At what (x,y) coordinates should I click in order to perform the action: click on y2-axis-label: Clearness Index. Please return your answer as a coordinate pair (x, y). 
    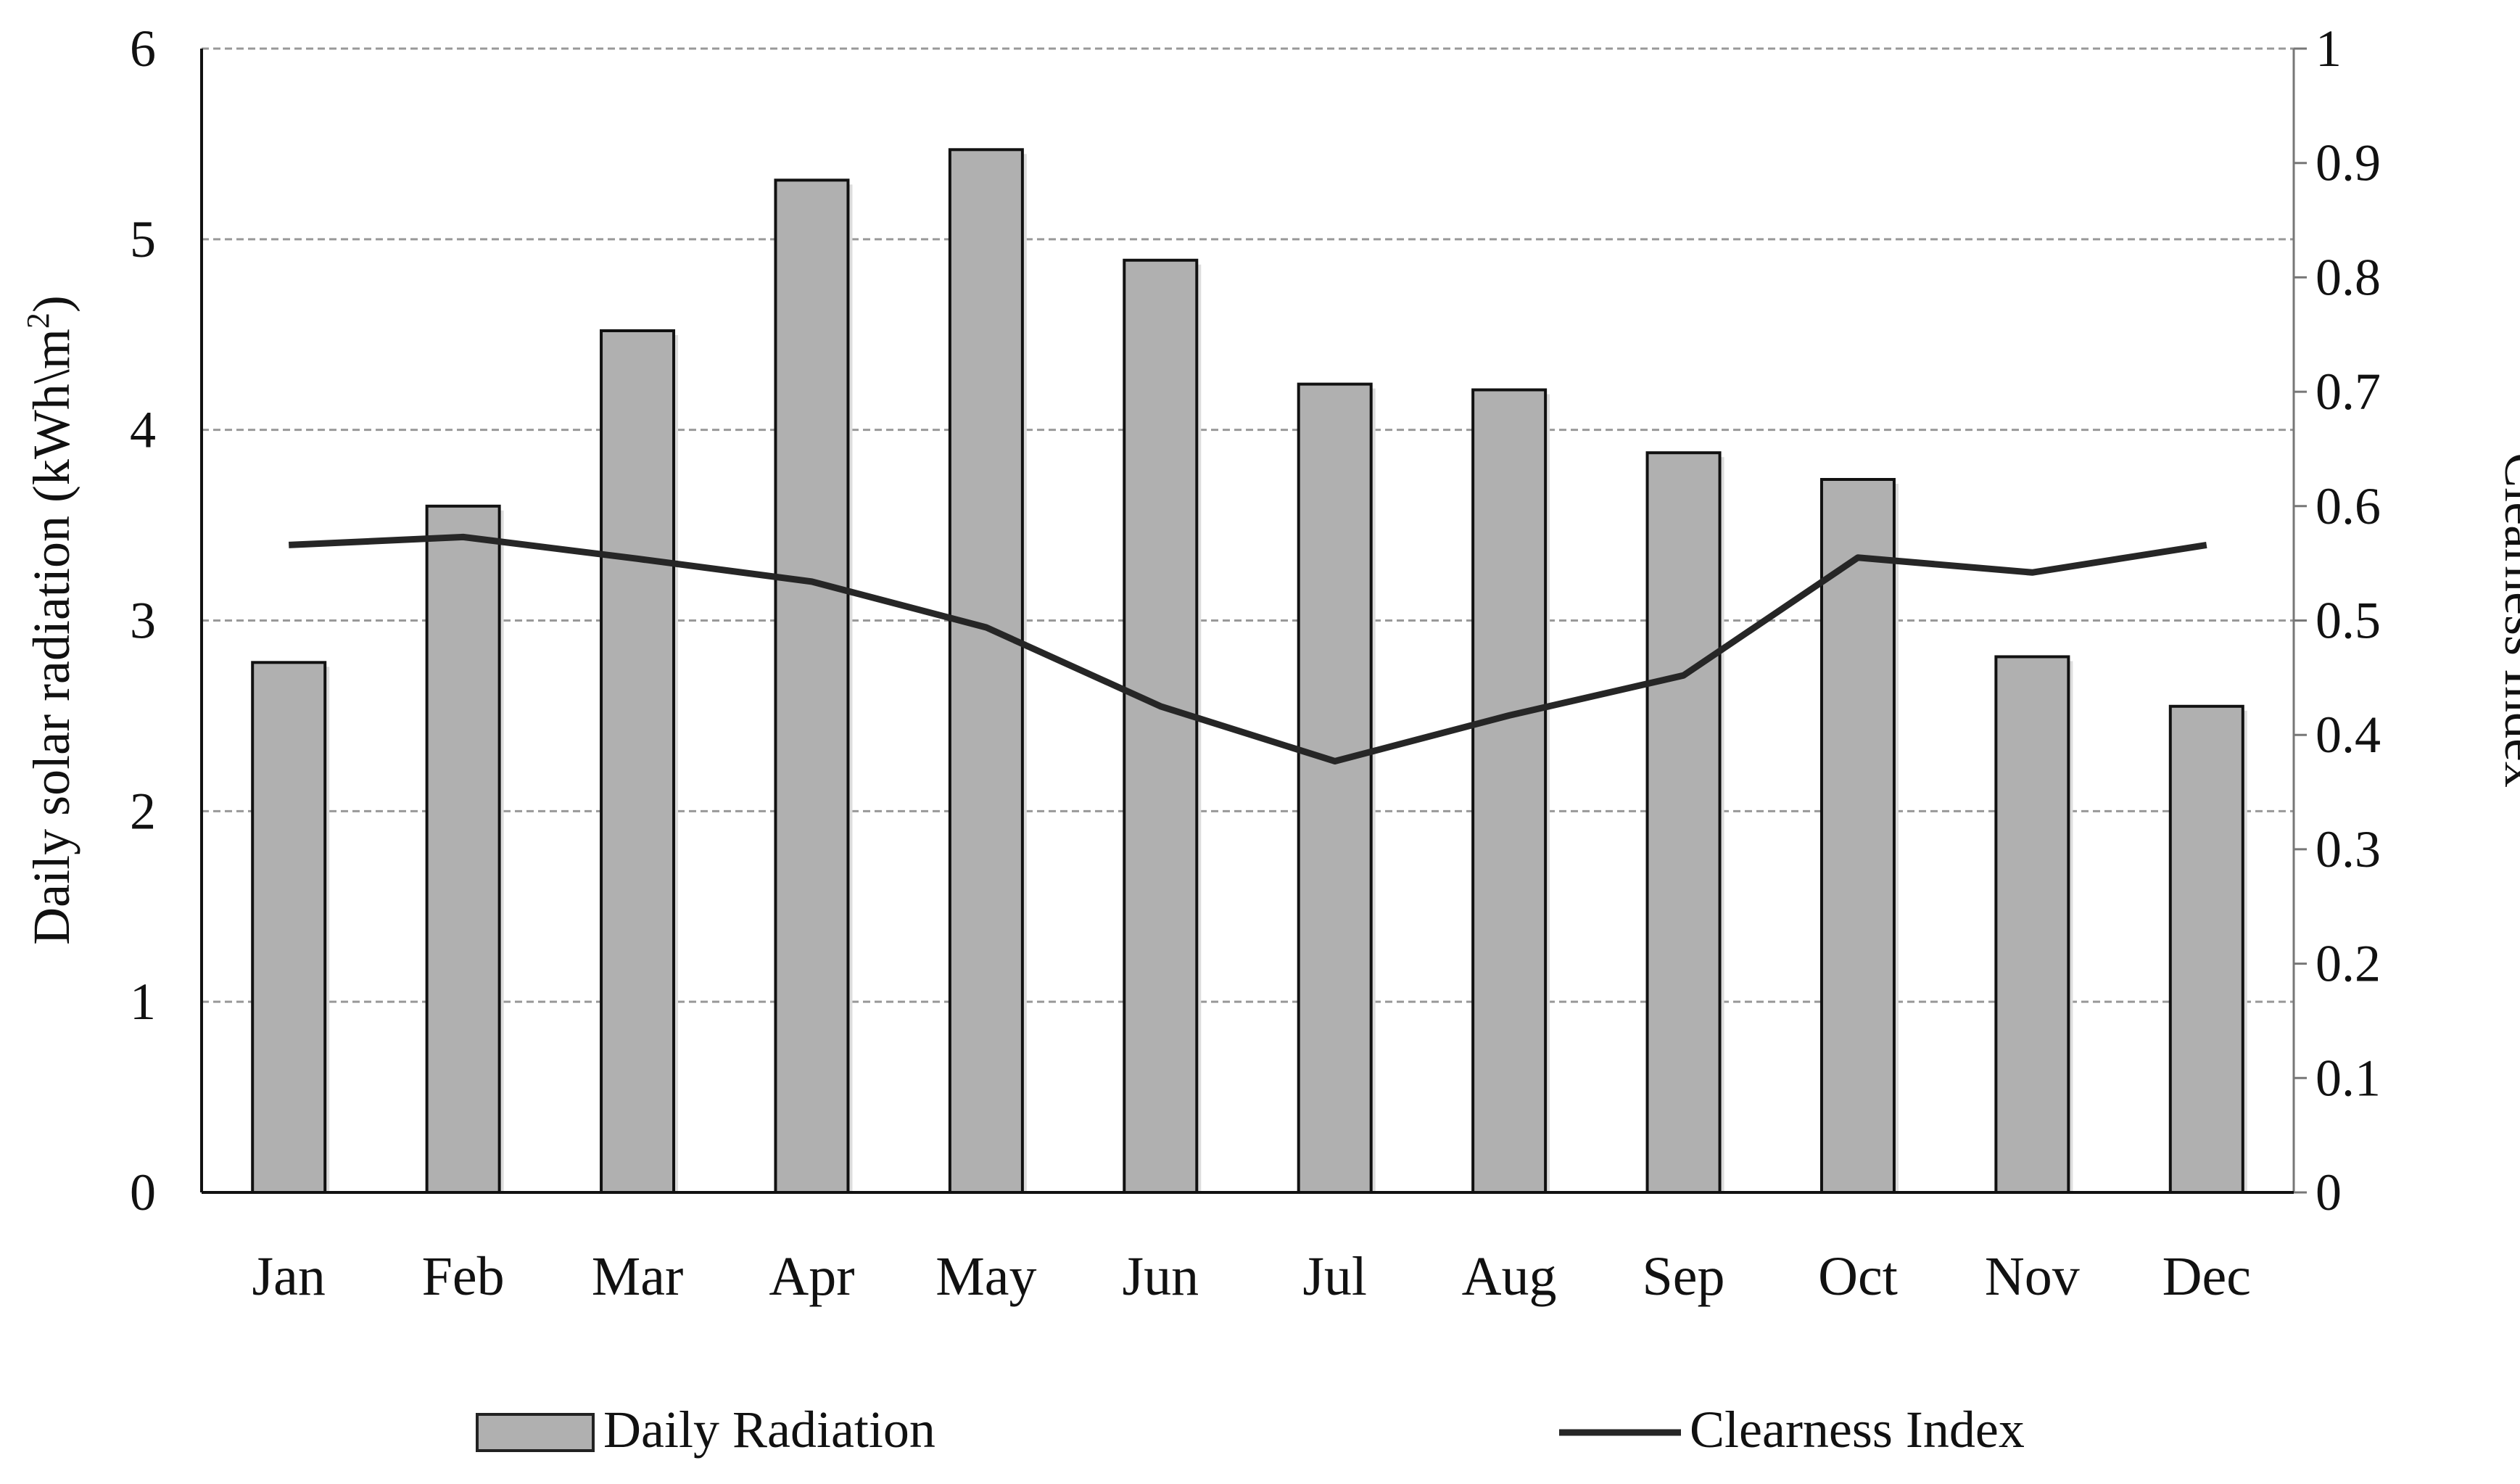
    Looking at the image, I should click on (2507, 620).